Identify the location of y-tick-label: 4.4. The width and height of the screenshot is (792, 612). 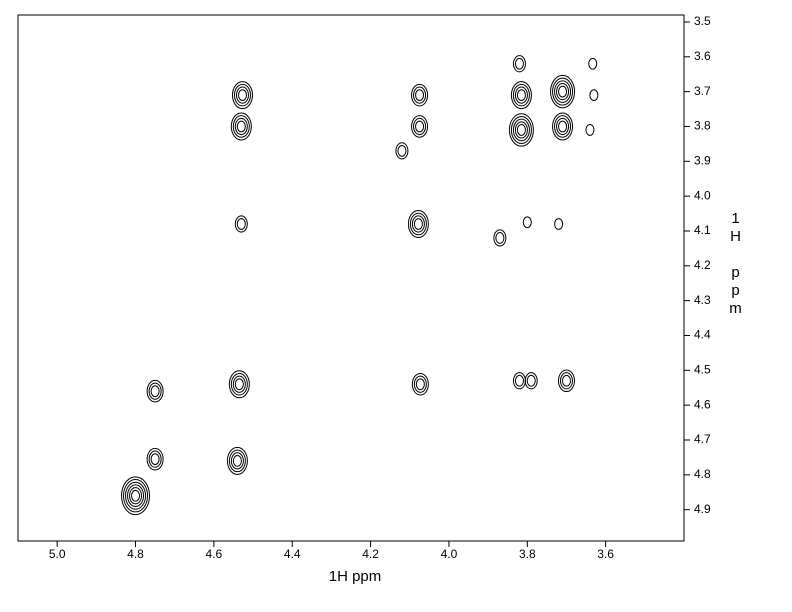
(702, 335).